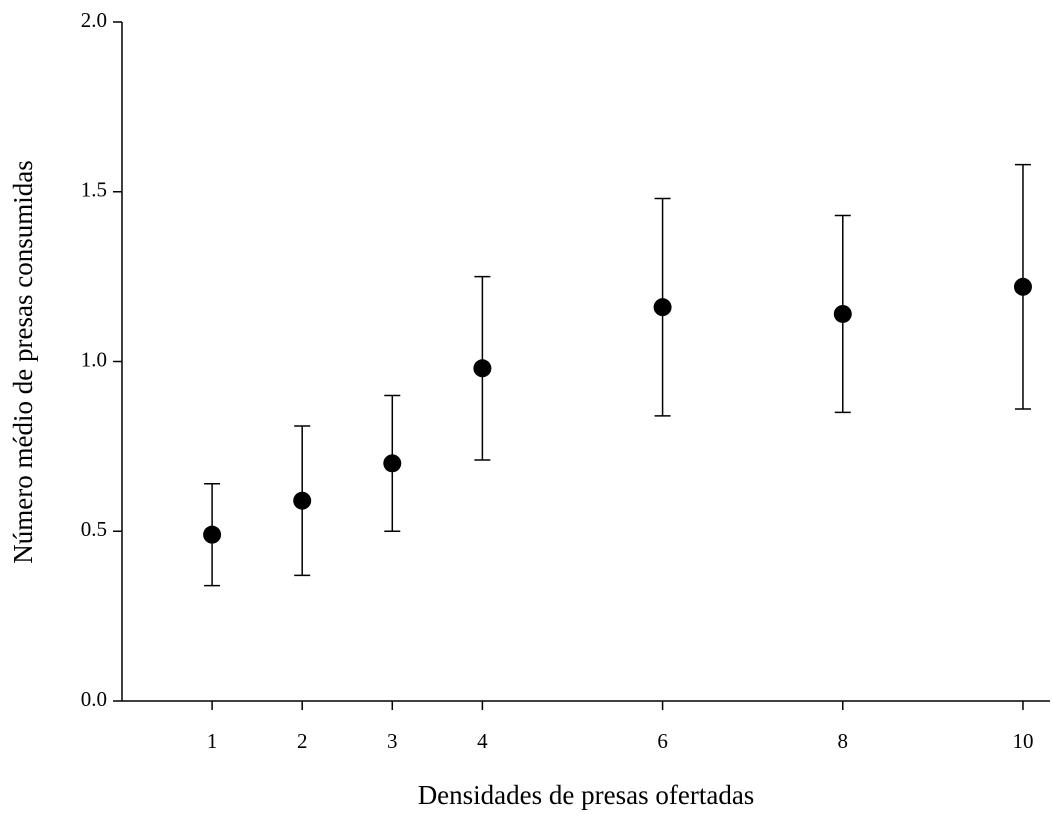 Image resolution: width=1053 pixels, height=814 pixels. What do you see at coordinates (94, 190) in the screenshot?
I see `y-tick-label: 1.5` at bounding box center [94, 190].